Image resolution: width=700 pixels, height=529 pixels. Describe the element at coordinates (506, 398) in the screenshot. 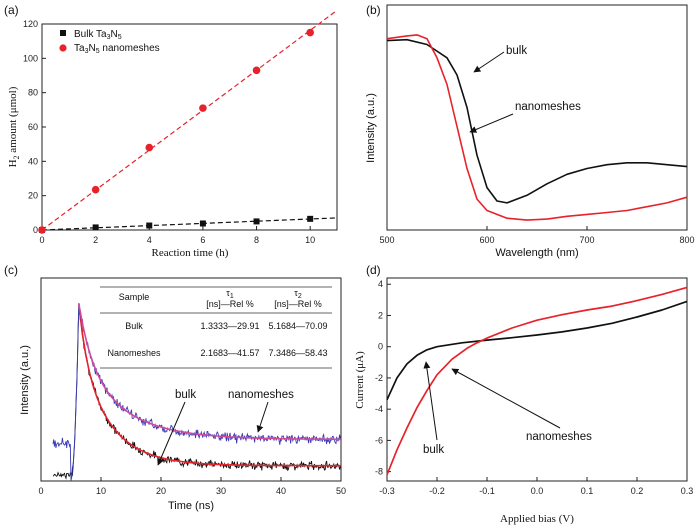

I see `panel-d-arrow-nanomeshes` at that location.